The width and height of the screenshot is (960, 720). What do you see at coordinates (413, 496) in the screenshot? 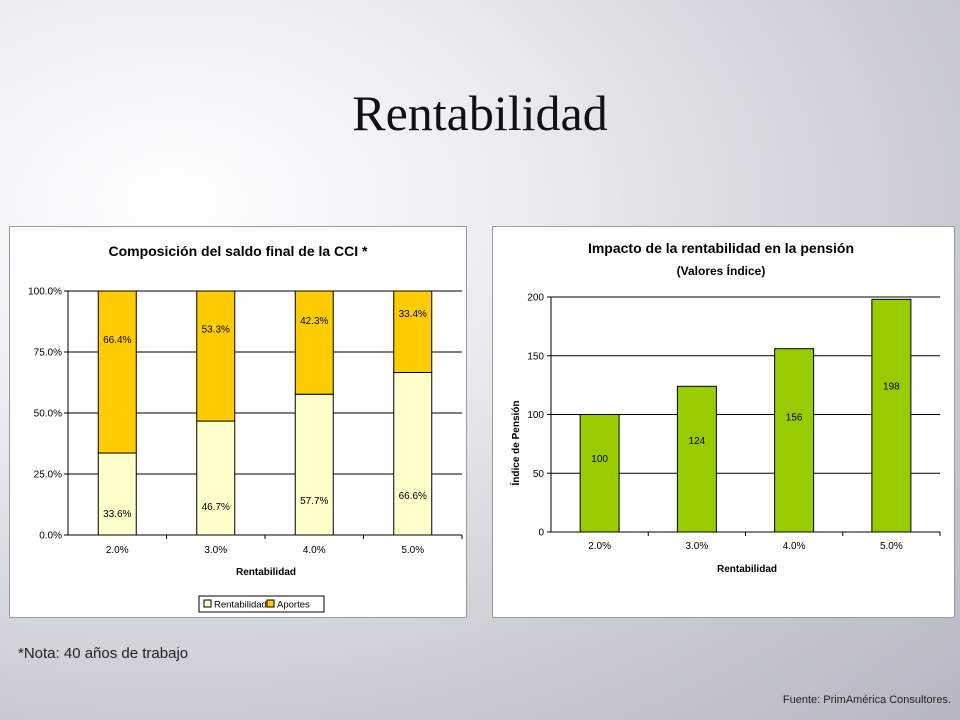
I see `data-label: 66.6%` at bounding box center [413, 496].